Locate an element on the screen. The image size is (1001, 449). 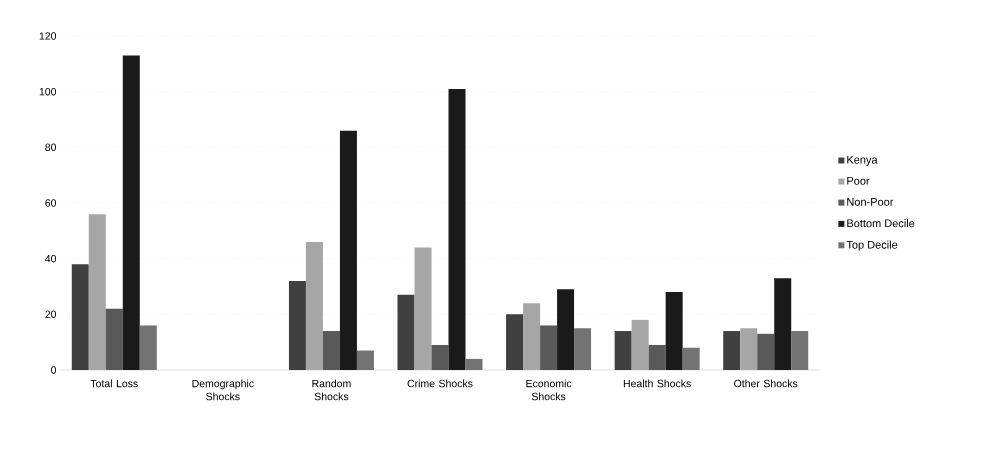
y-tick-label: 100 is located at coordinates (48, 91).